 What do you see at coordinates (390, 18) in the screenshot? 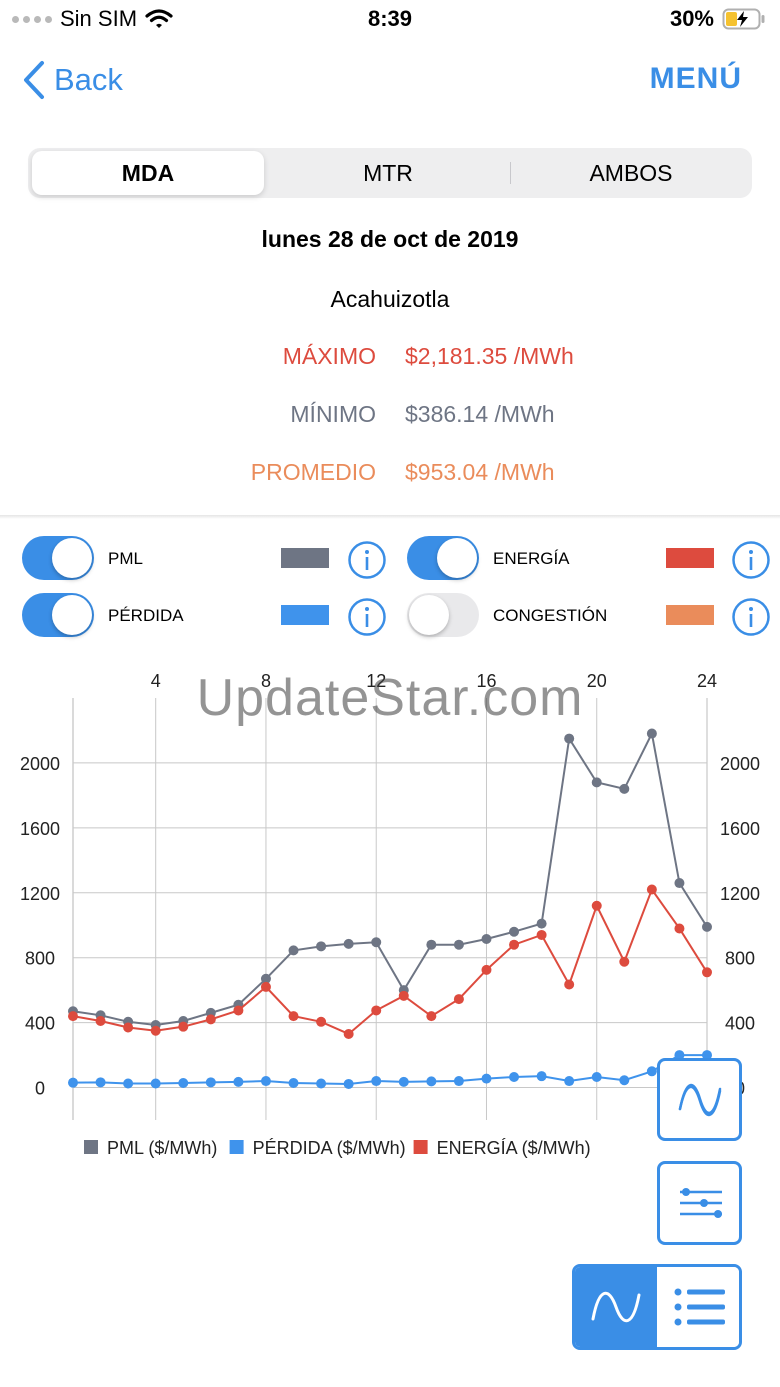
I see `status-time: 8:39` at bounding box center [390, 18].